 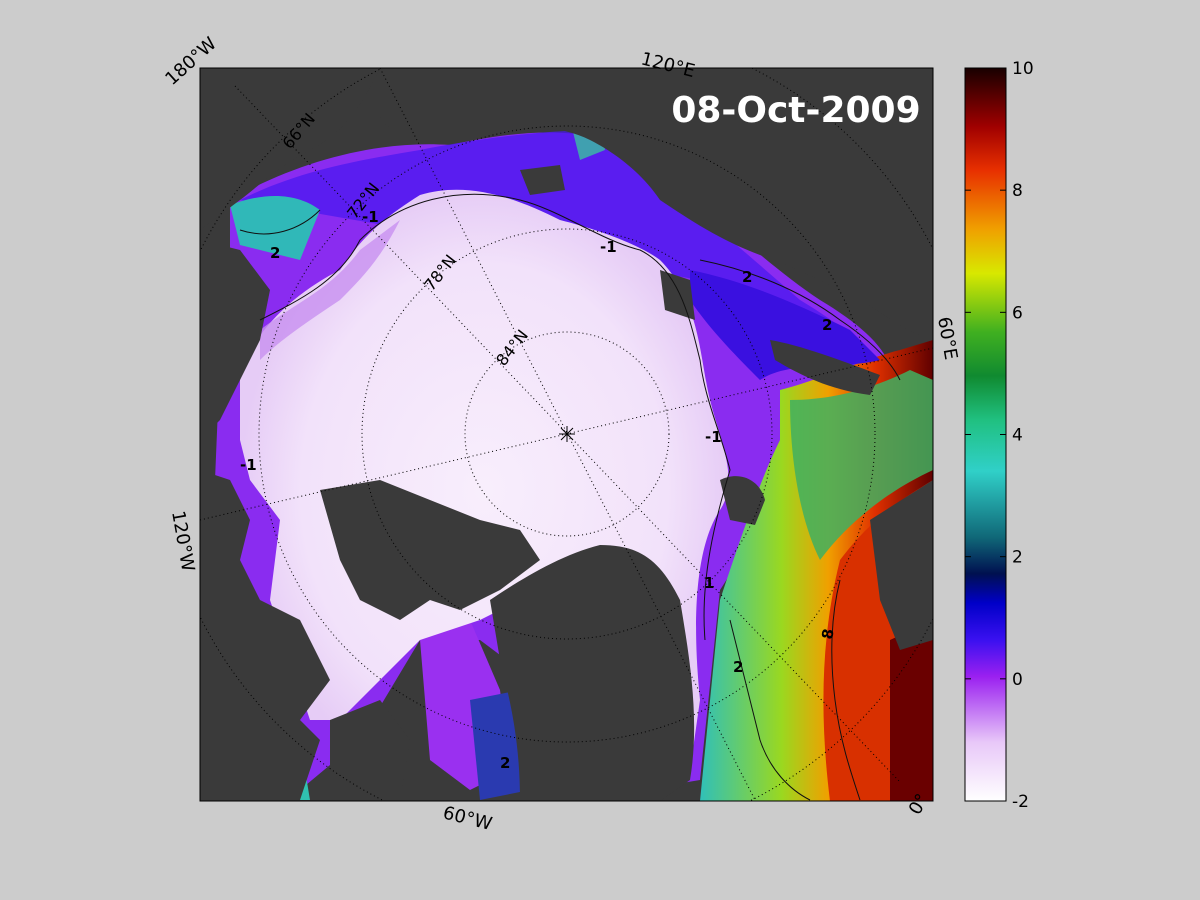 I want to click on colorbar-tick-label: 10, so click(x=1023, y=69).